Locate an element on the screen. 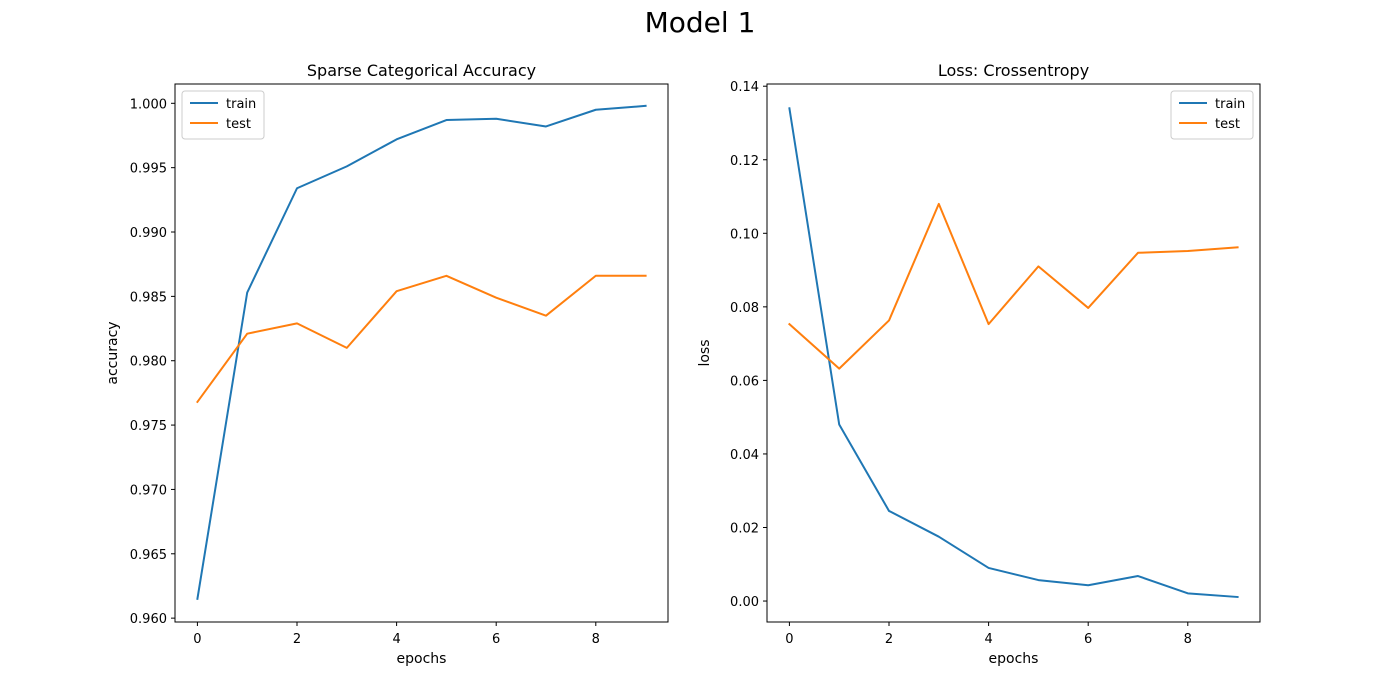  chart-1-y-tick-label: 0.990 is located at coordinates (148, 233).